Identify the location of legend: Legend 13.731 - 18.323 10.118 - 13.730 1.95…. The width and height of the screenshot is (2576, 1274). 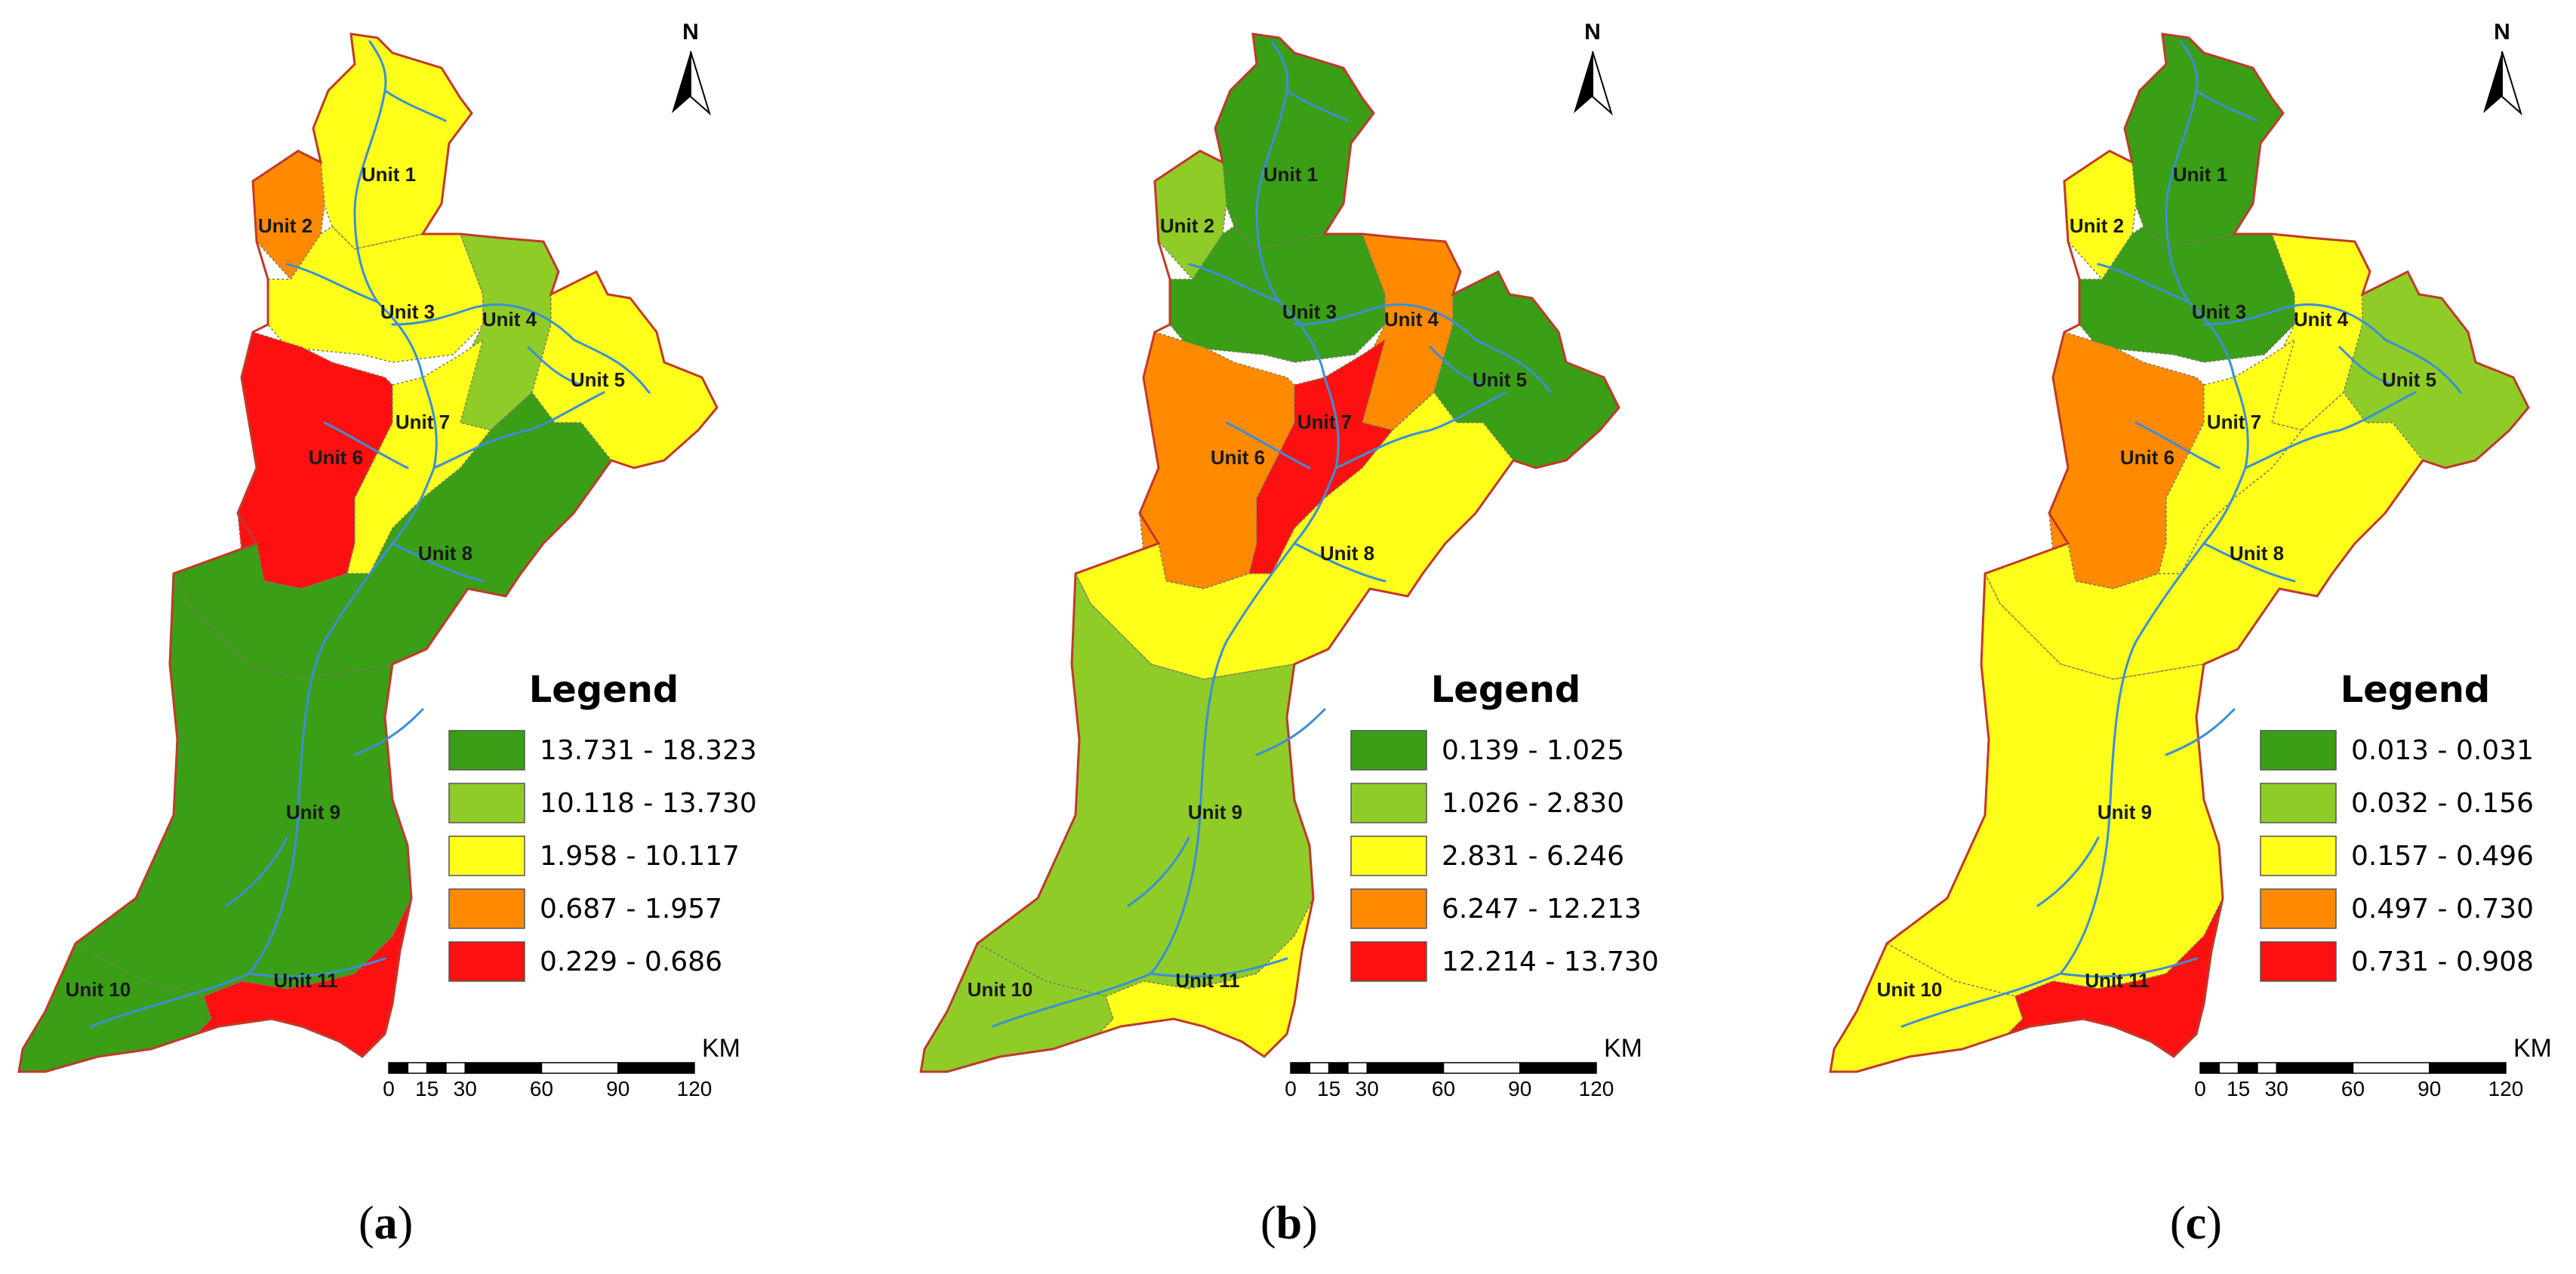
(602, 826).